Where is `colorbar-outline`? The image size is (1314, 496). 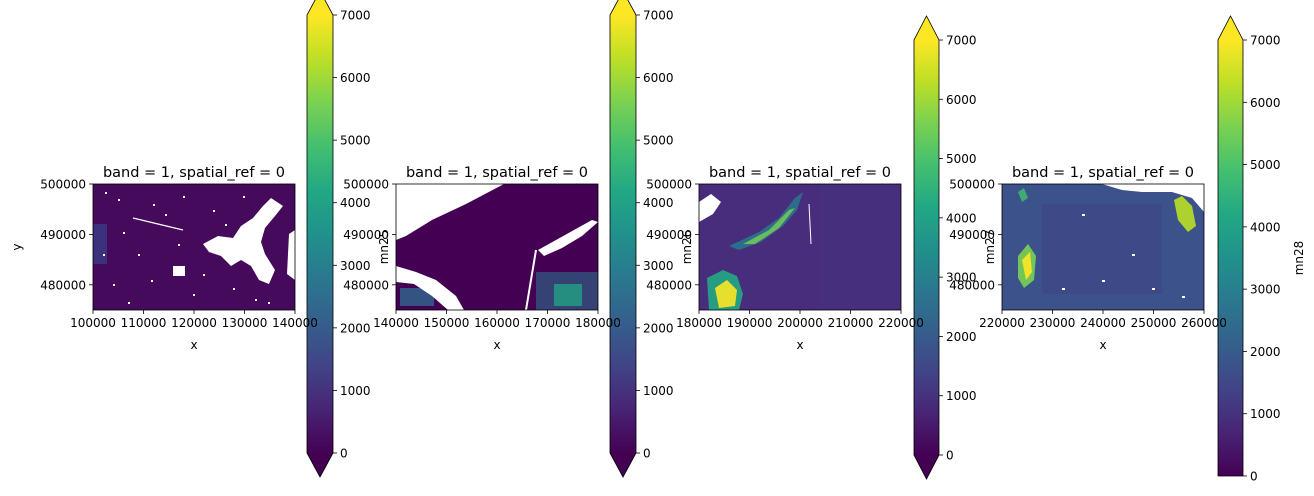 colorbar-outline is located at coordinates (1230, 246).